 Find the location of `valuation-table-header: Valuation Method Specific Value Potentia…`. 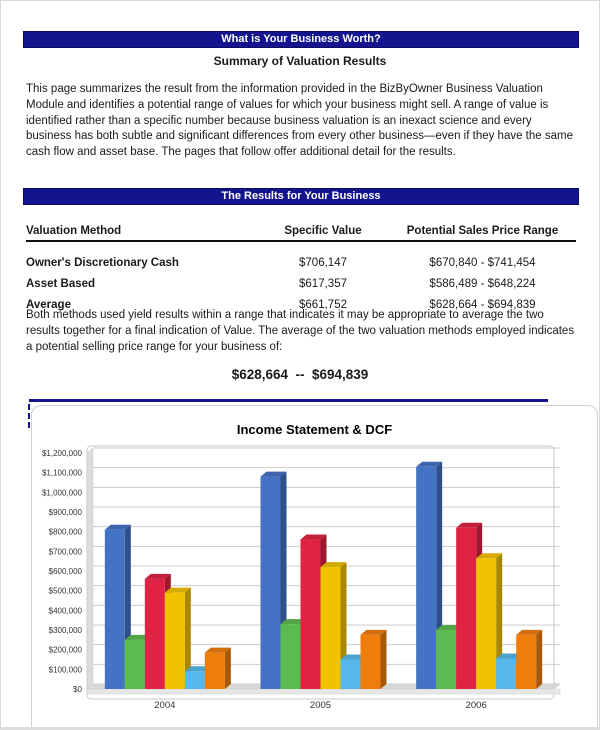

valuation-table-header: Valuation Method Specific Value Potentia… is located at coordinates (301, 231).